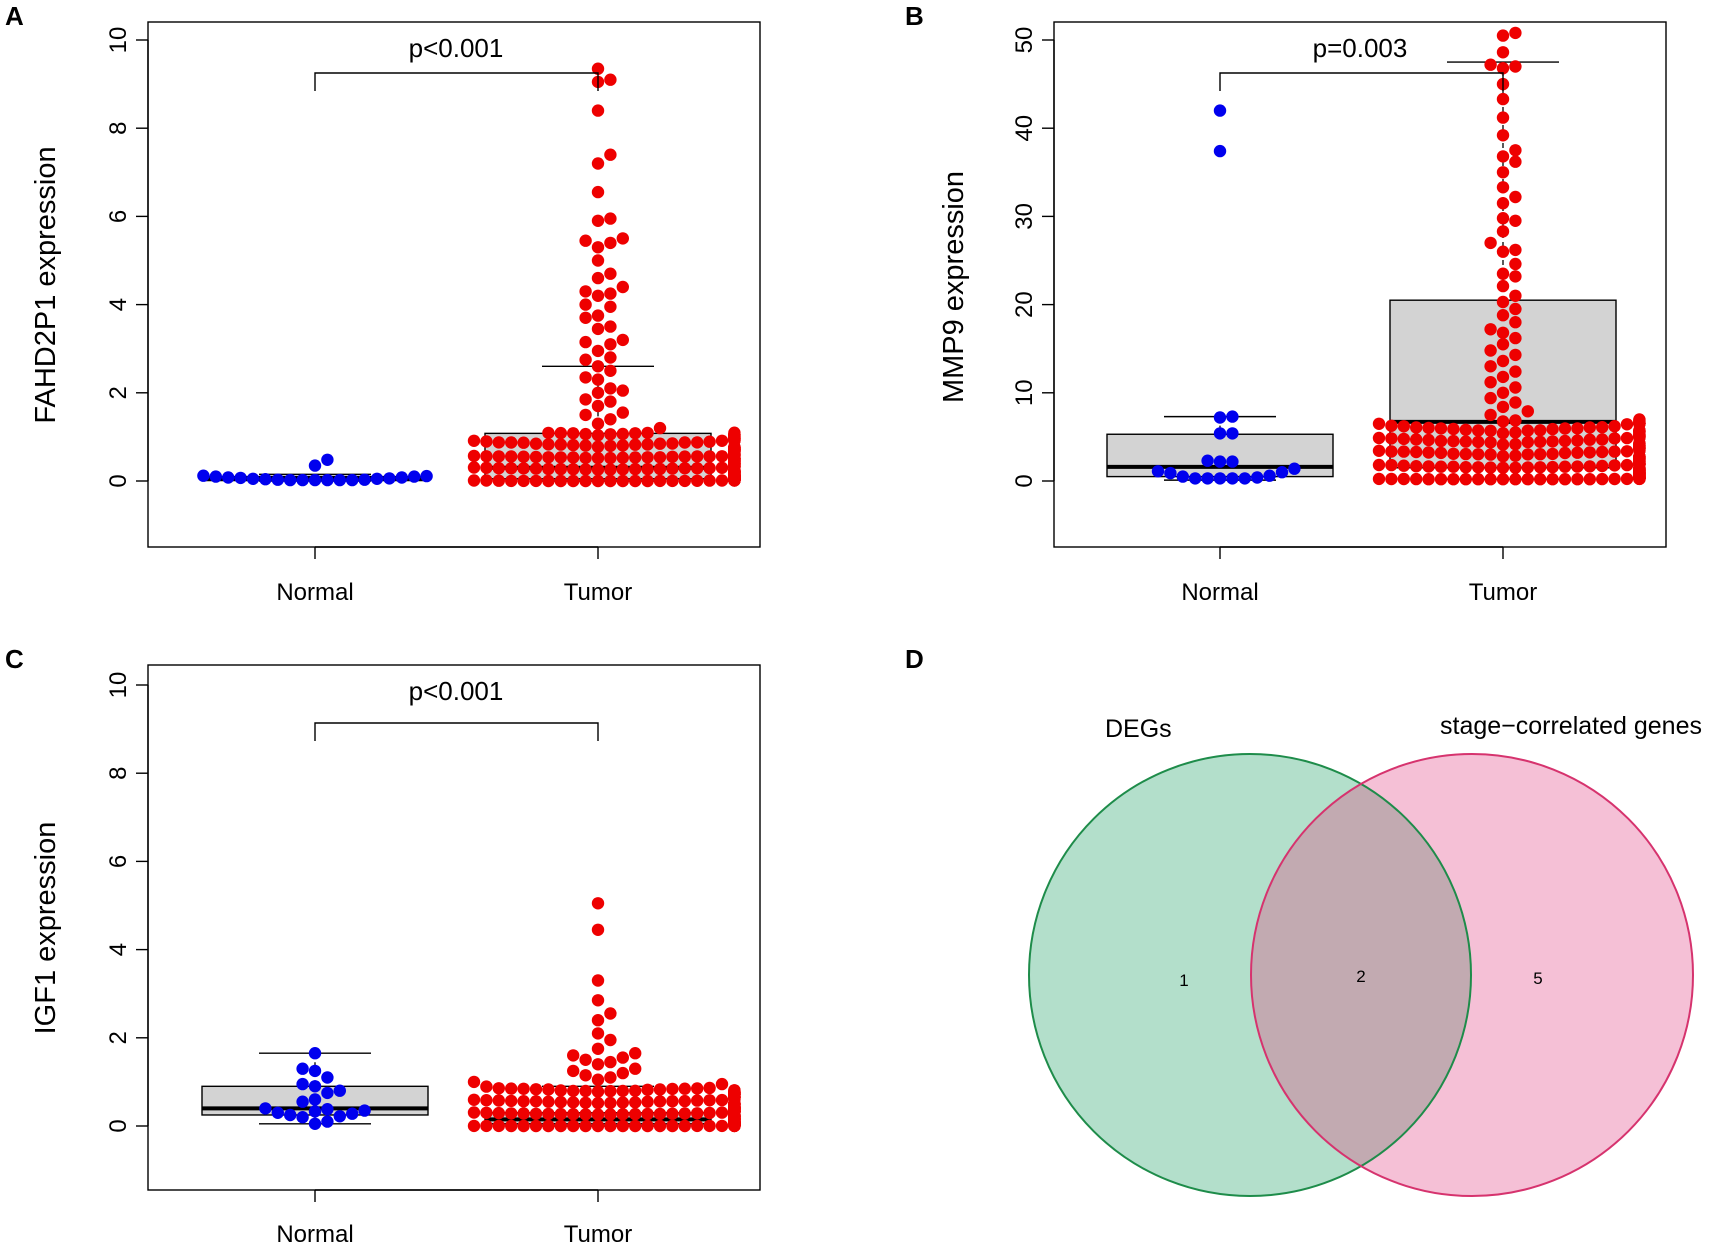  What do you see at coordinates (118, 304) in the screenshot?
I see `y-tick-label: 4` at bounding box center [118, 304].